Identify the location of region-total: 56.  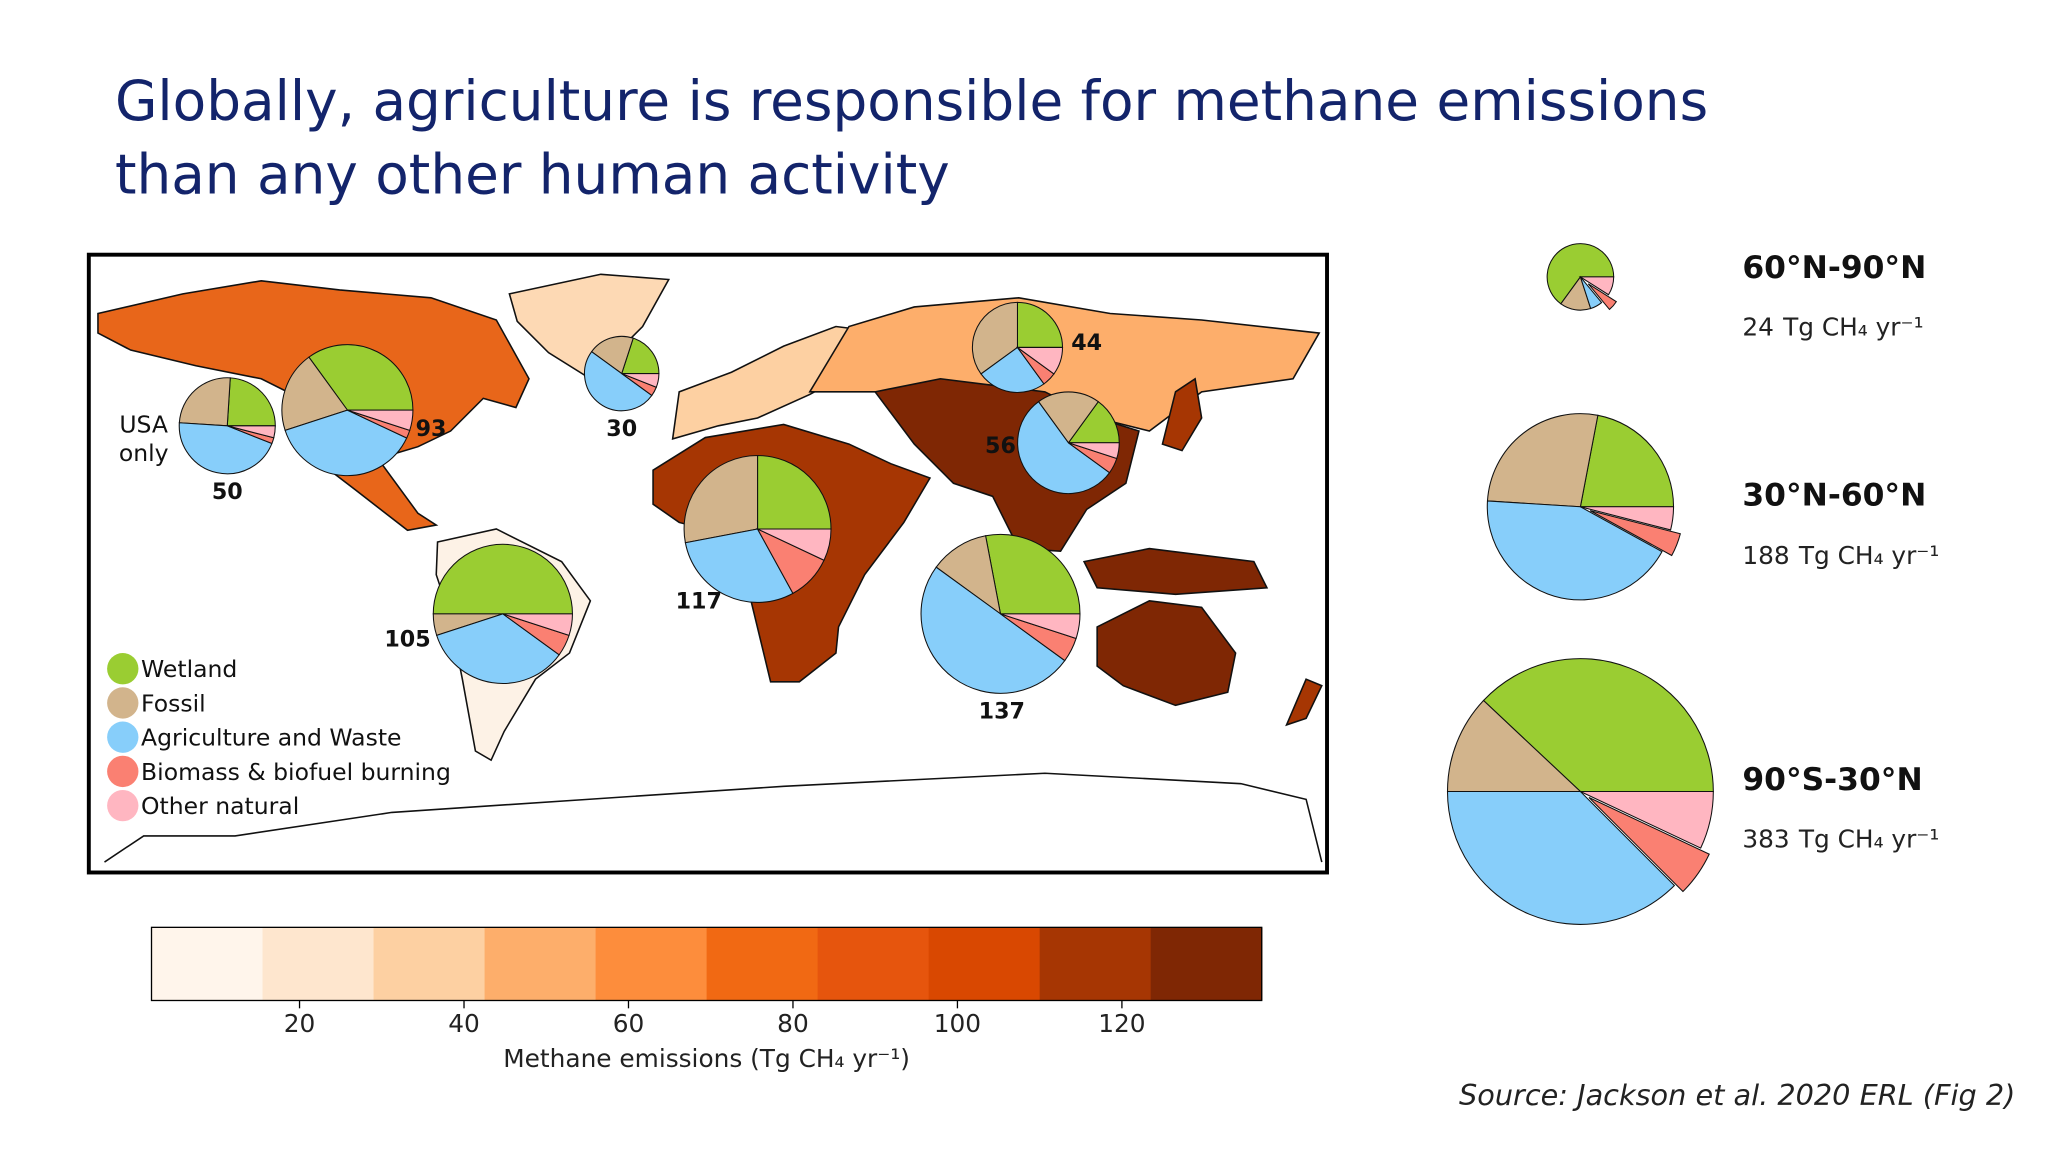
(1000, 446).